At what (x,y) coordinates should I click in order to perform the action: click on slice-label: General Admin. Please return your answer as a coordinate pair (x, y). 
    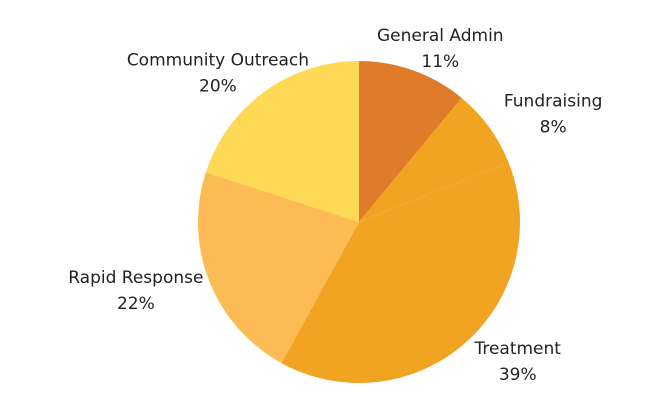
    Looking at the image, I should click on (440, 36).